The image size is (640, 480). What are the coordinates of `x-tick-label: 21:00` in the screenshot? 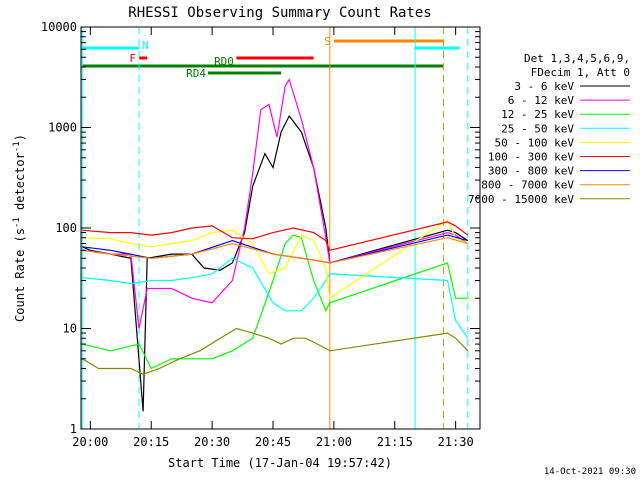 It's located at (334, 442).